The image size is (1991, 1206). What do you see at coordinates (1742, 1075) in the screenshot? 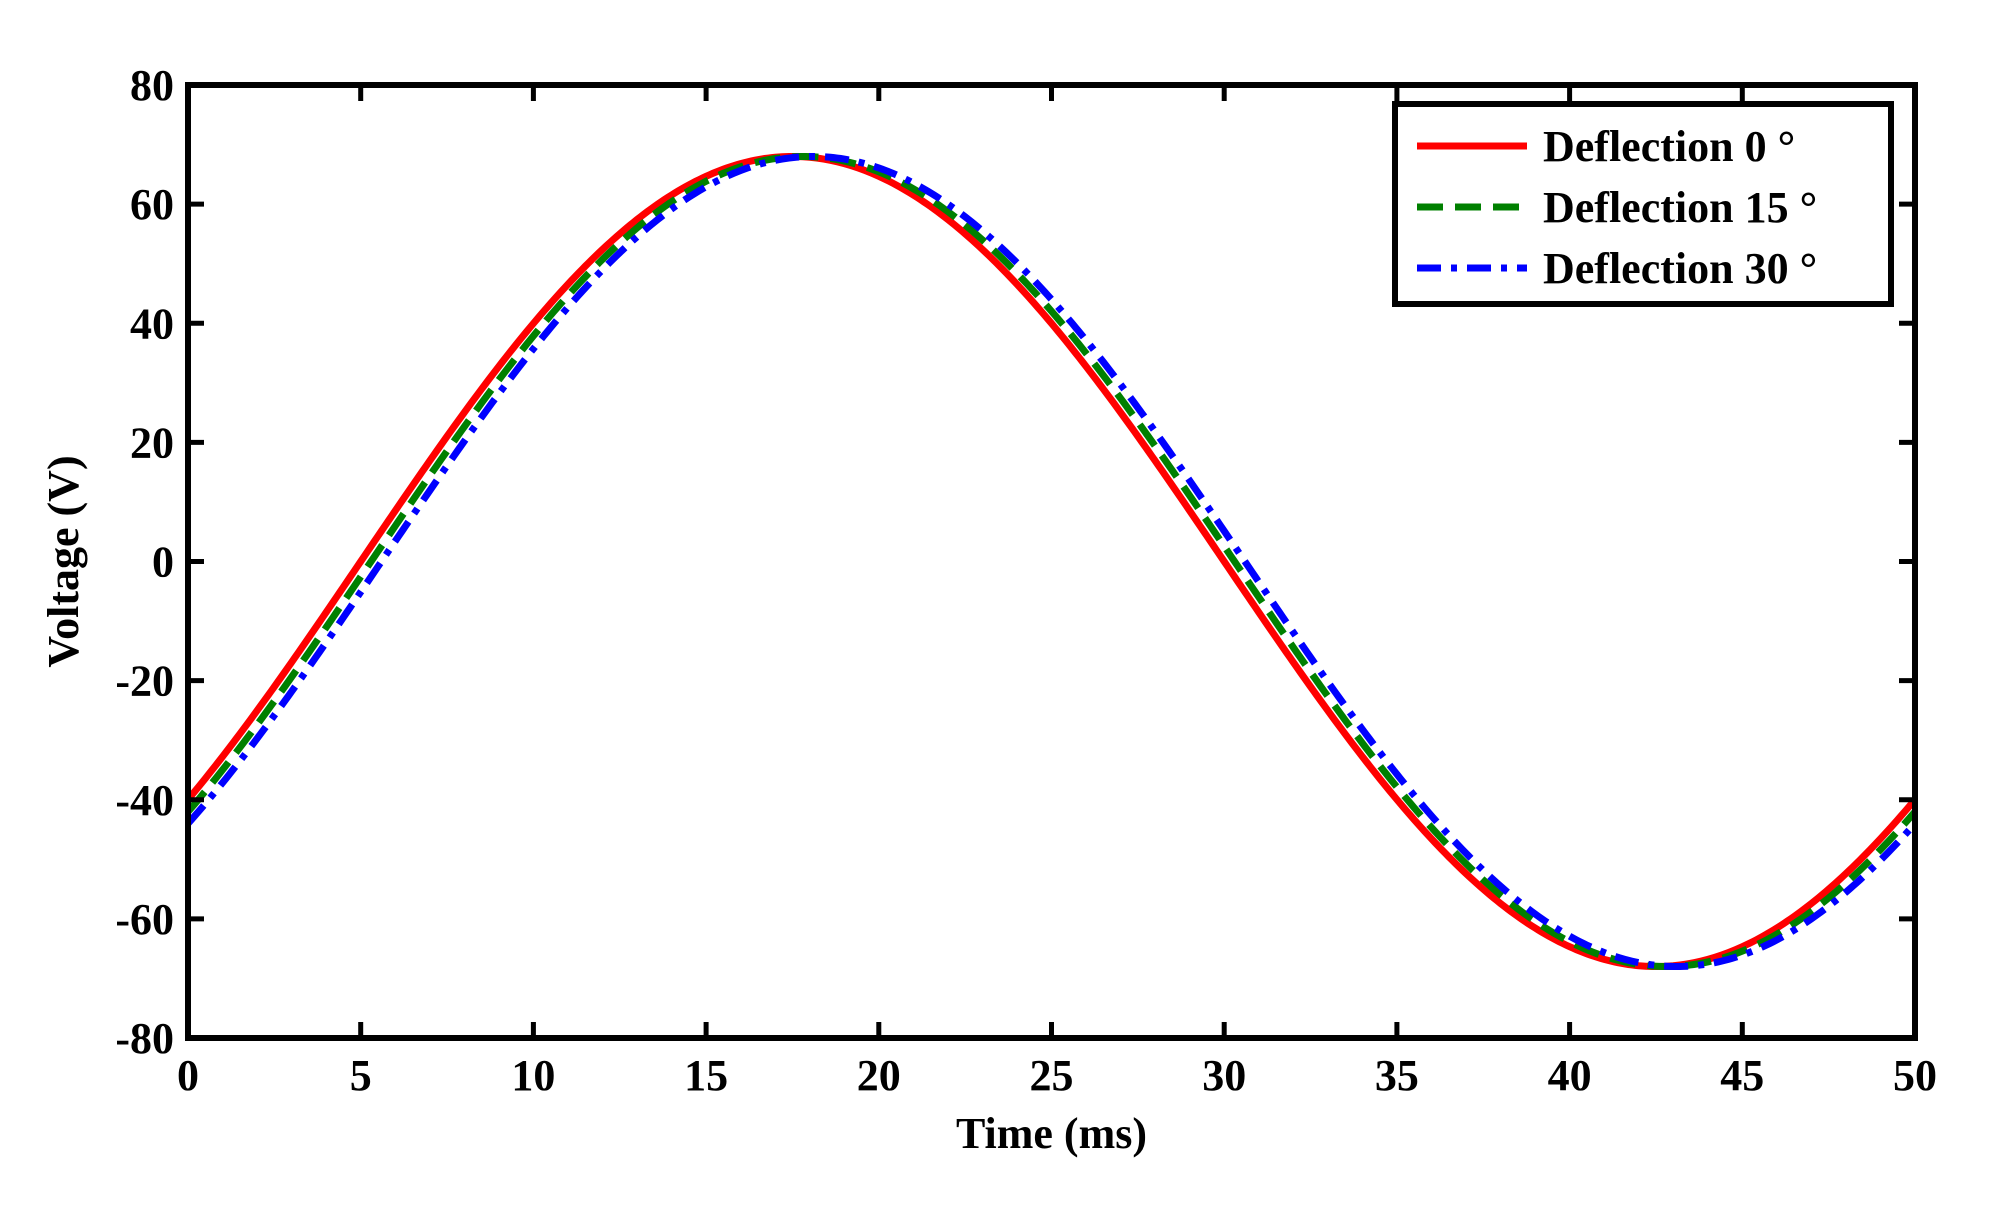
I see `x-tick-label: 45` at bounding box center [1742, 1075].